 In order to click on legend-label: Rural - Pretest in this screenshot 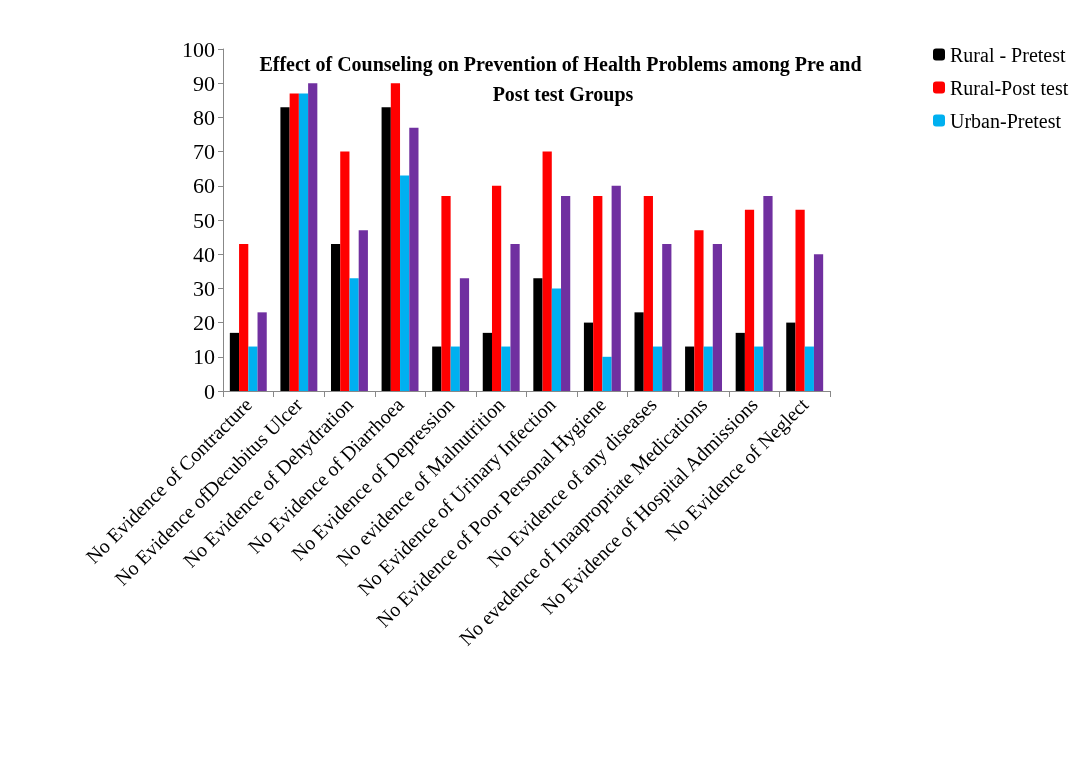, I will do `click(1008, 54)`.